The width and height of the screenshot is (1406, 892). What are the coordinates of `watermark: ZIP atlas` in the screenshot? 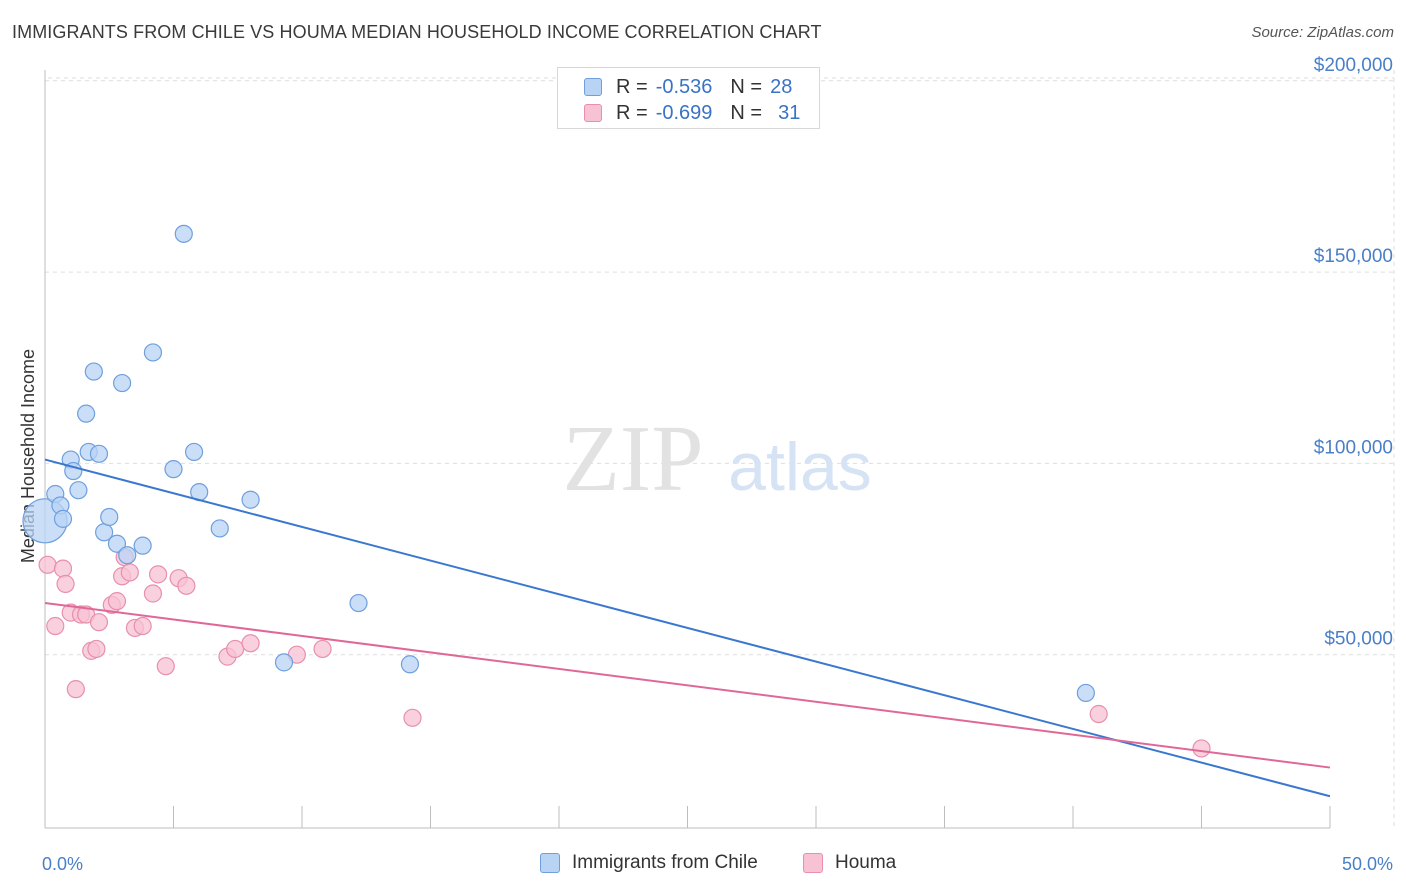 It's located at (717, 459).